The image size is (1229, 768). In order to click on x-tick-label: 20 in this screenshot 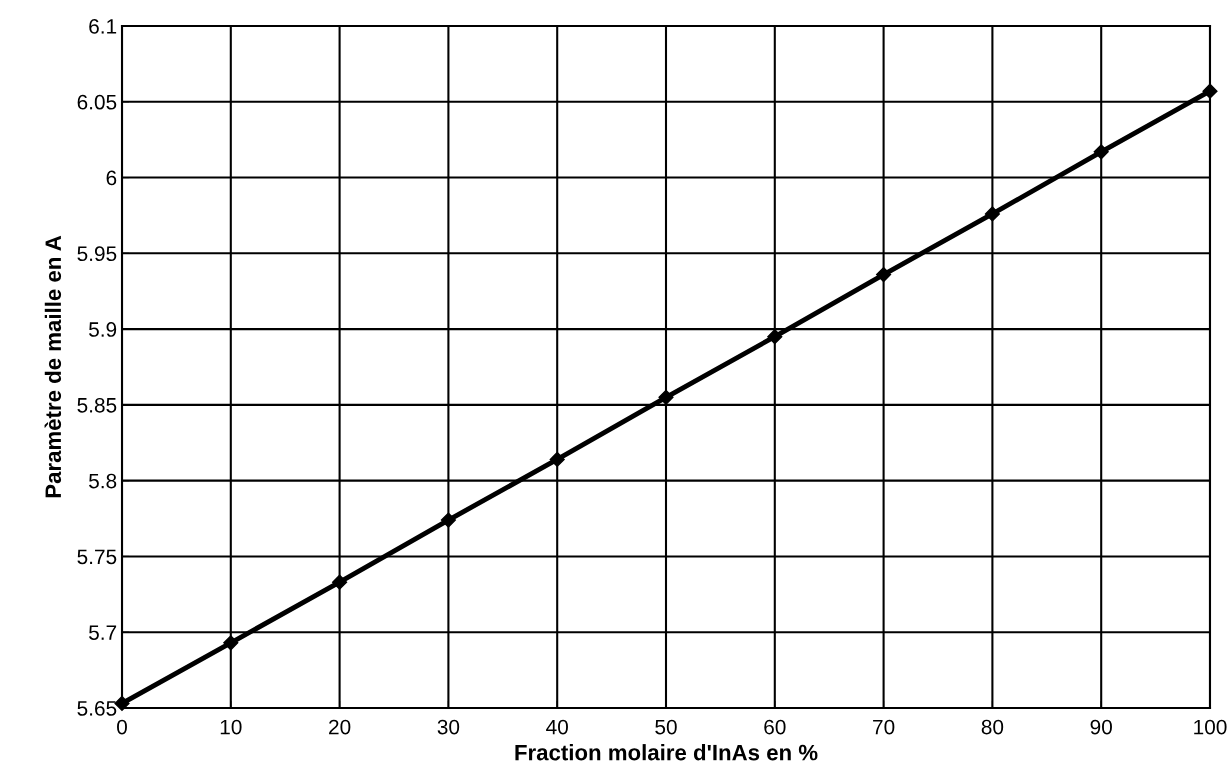, I will do `click(340, 727)`.